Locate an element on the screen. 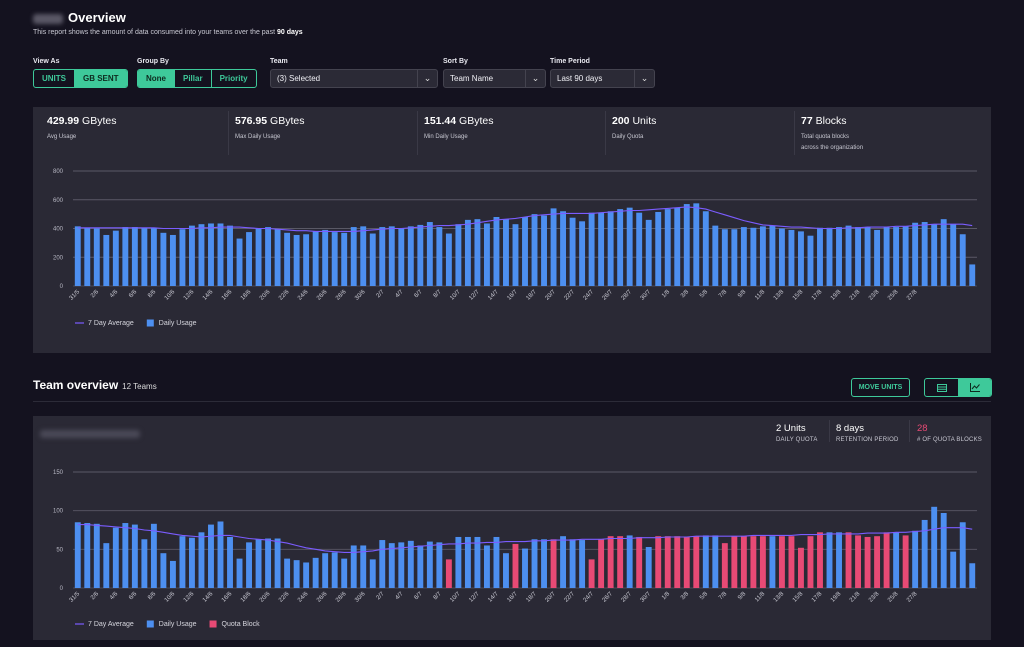 The width and height of the screenshot is (1024, 647). group-by-toggle: None Pillar Priority is located at coordinates (197, 78).